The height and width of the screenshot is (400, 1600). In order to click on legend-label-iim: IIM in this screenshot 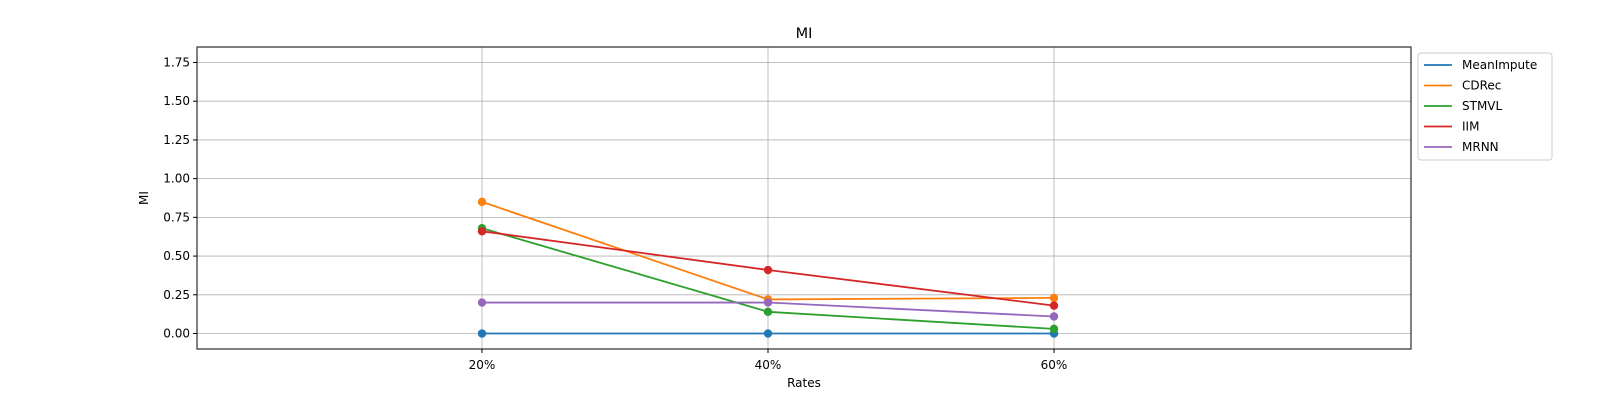, I will do `click(1470, 127)`.